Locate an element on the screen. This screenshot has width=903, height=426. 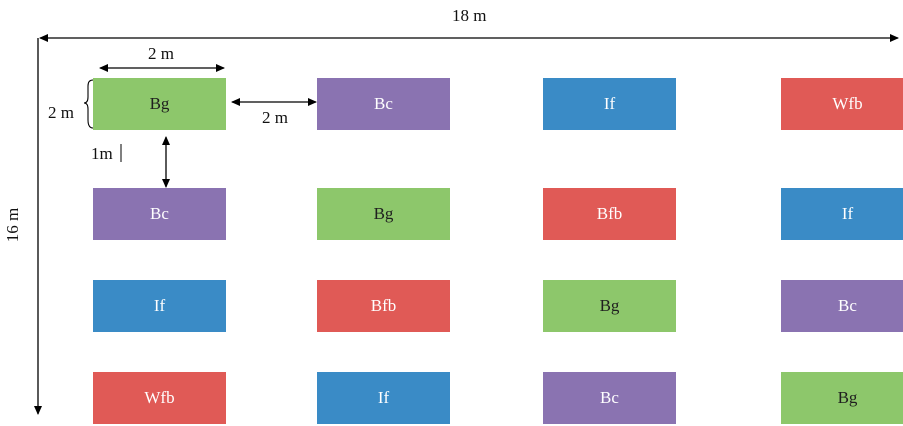
plot-width-label: 2 m is located at coordinates (161, 53).